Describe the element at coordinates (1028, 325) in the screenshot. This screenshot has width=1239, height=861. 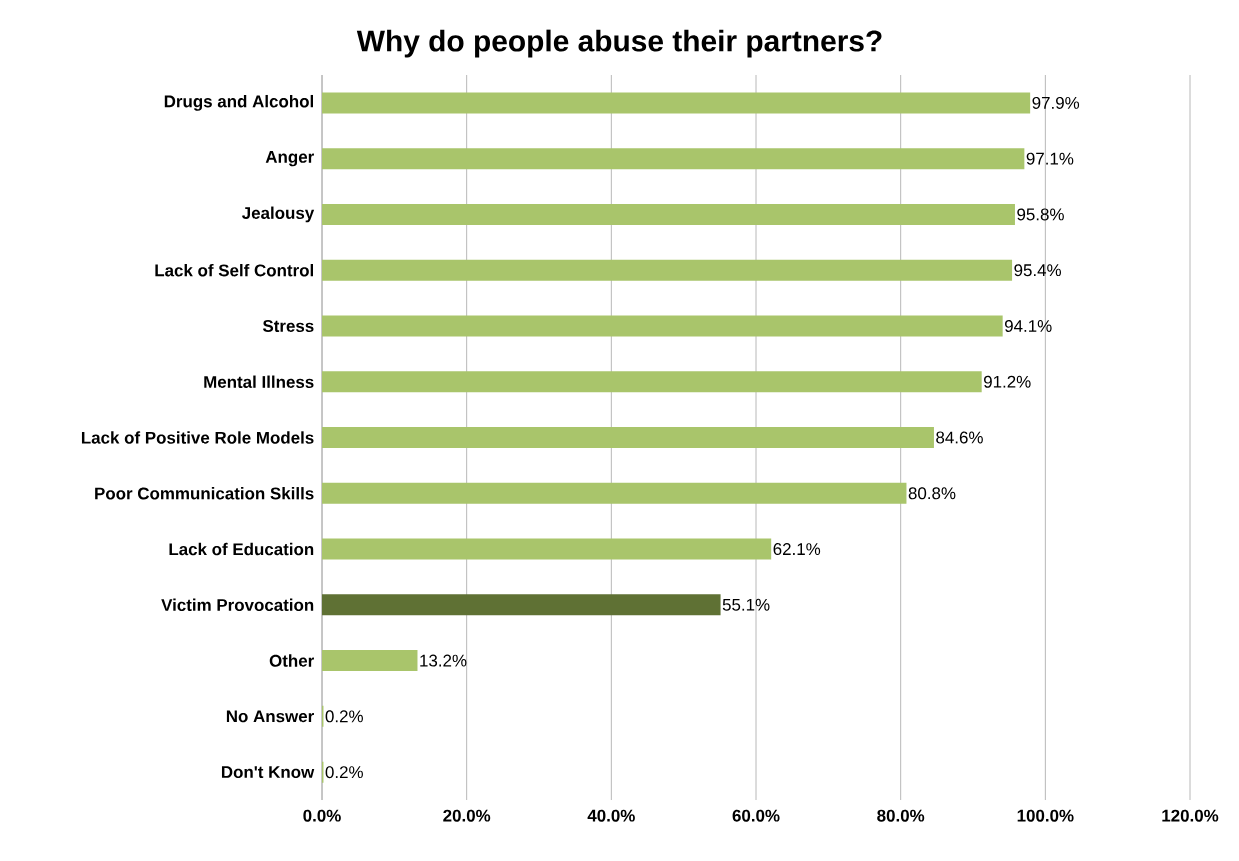
I see `data-label: 94.1%` at that location.